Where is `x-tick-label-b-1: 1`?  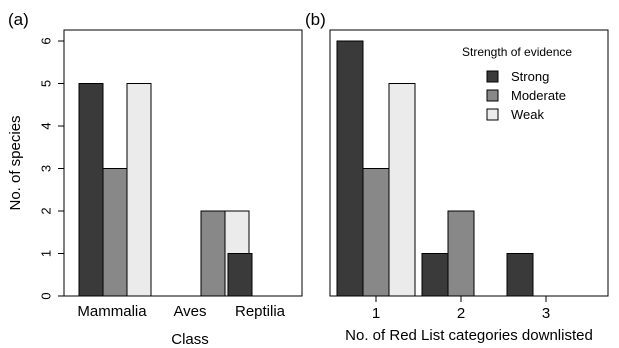
x-tick-label-b-1: 1 is located at coordinates (376, 313).